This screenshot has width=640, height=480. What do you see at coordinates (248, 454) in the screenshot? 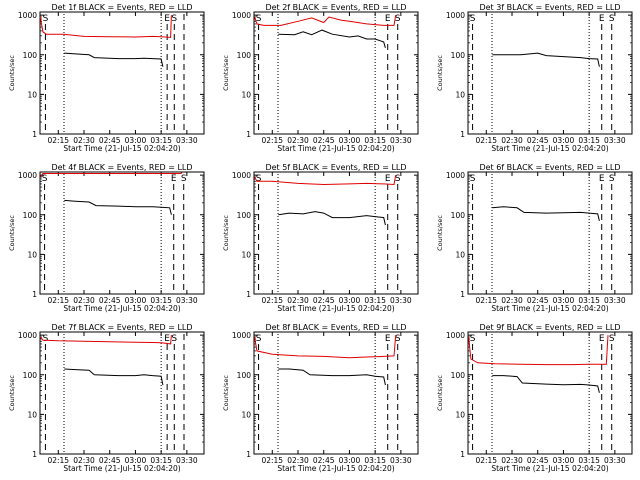
I see `panel-8-ytick-label: 1` at bounding box center [248, 454].